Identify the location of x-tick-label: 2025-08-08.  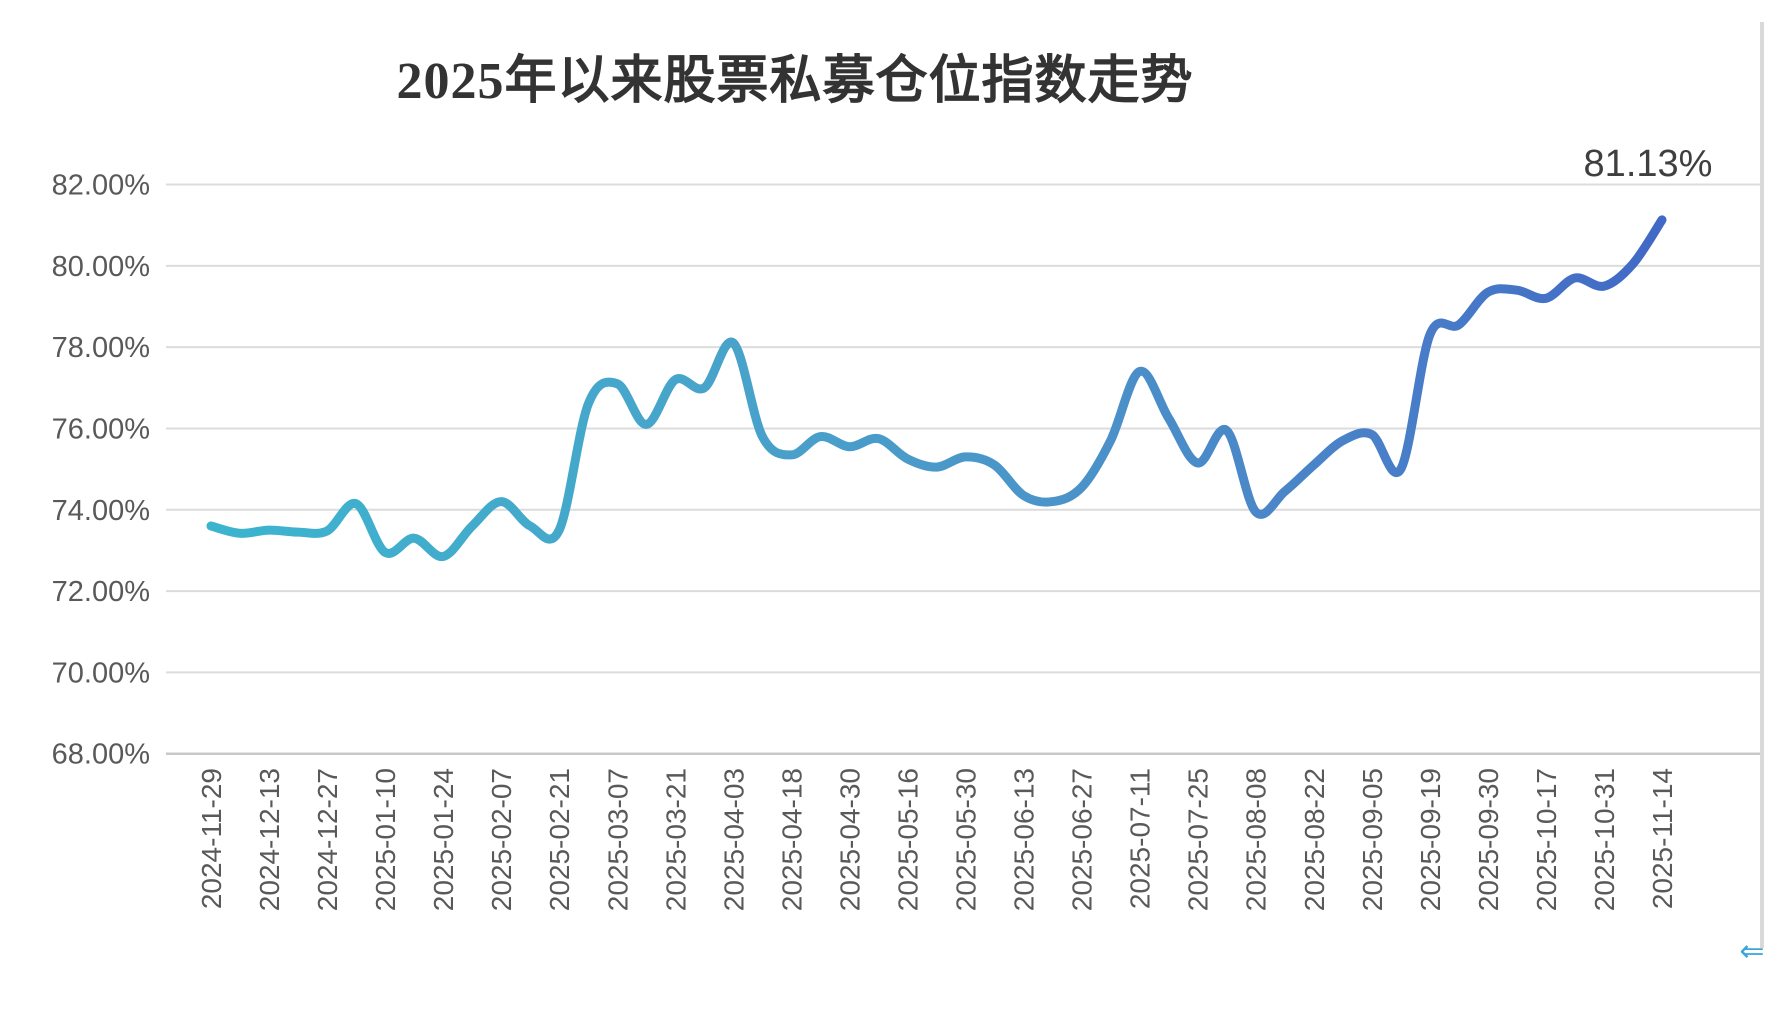
(1256, 839).